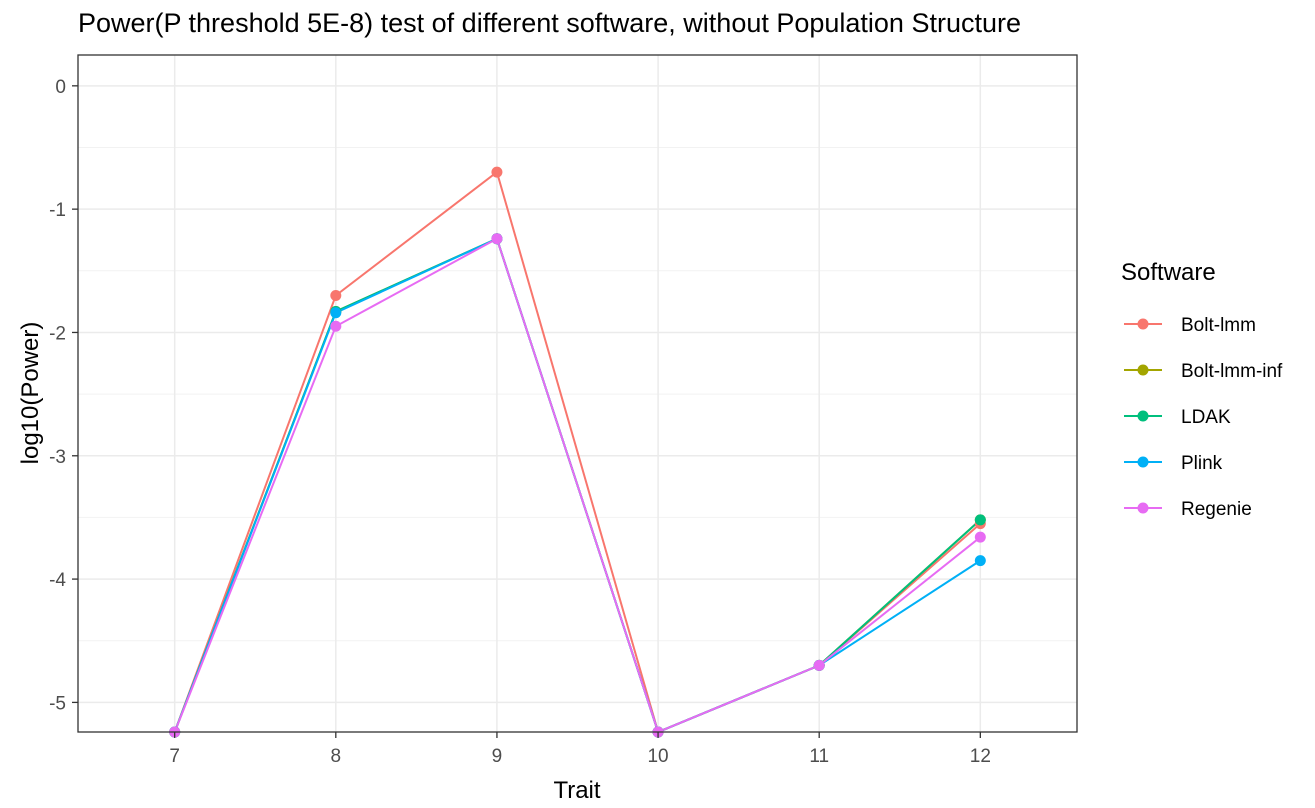  Describe the element at coordinates (580, 749) in the screenshot. I see `x-axis-ticks: 7 8 9 10 11 12` at that location.